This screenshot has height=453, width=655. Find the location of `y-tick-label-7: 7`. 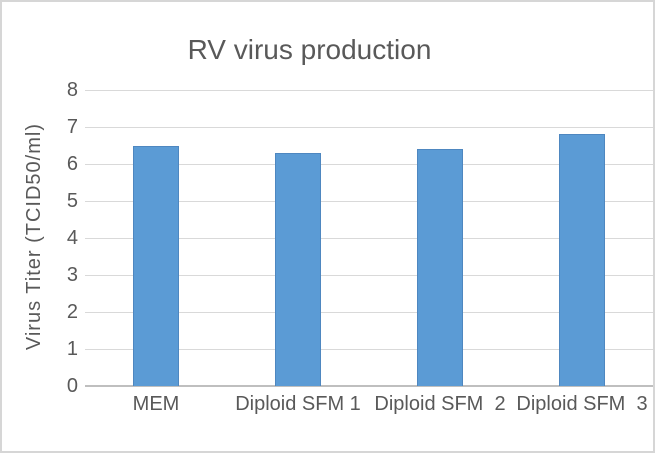

y-tick-label-7: 7 is located at coordinates (72, 127).